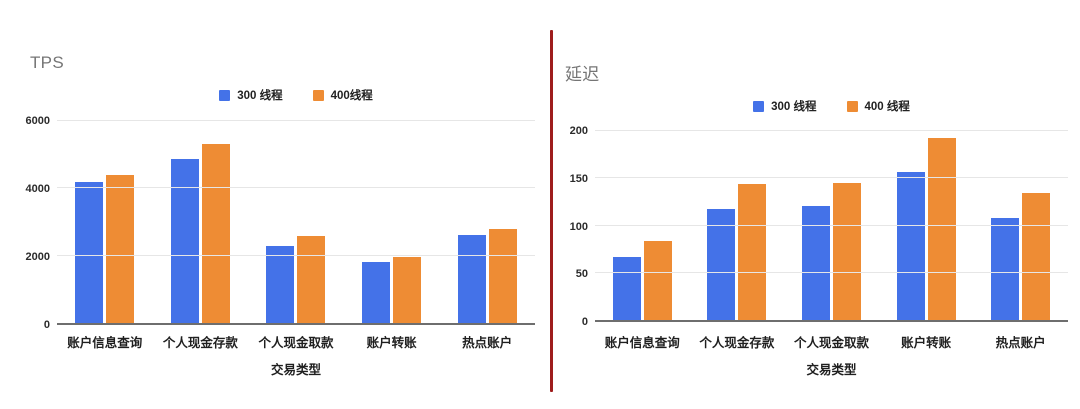 The height and width of the screenshot is (409, 1080). I want to click on tps-y-axis-labels: 0 2000 4000 6000, so click(25, 223).